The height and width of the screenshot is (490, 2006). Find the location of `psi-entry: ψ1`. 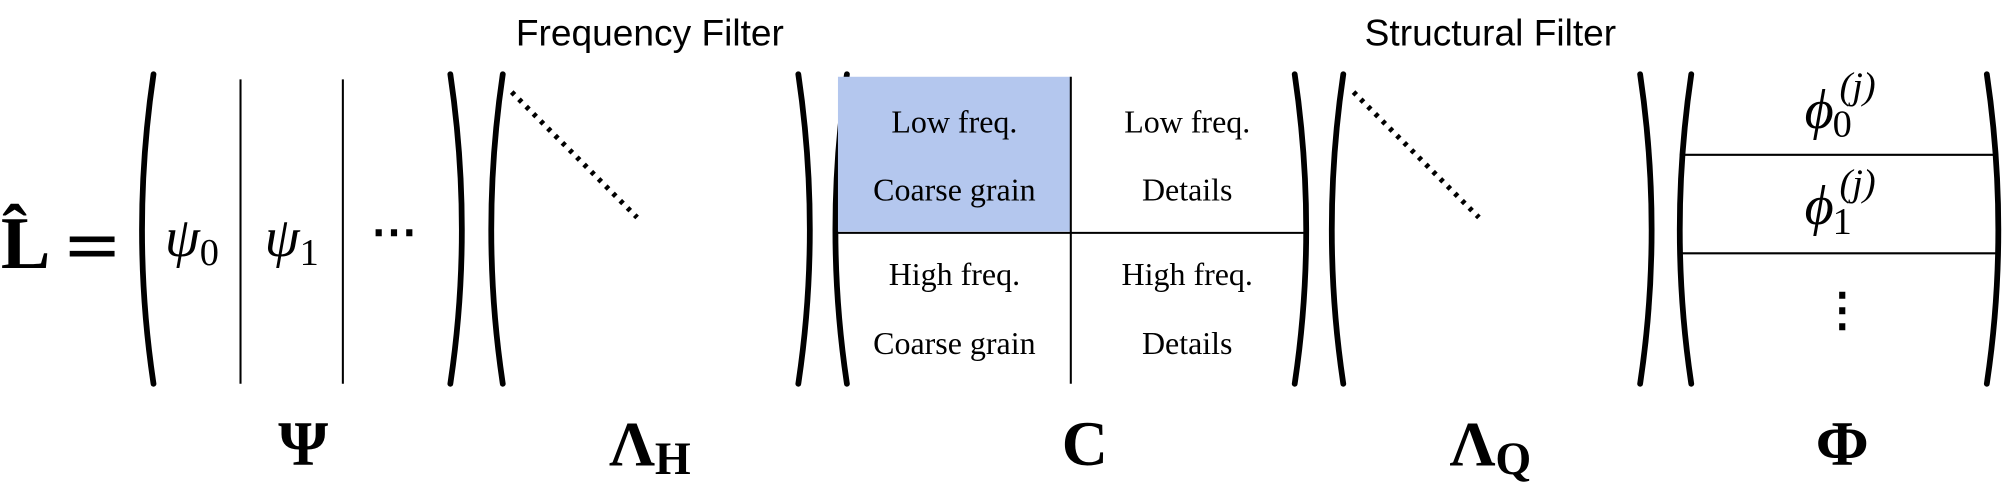

psi-entry: ψ1 is located at coordinates (292, 240).